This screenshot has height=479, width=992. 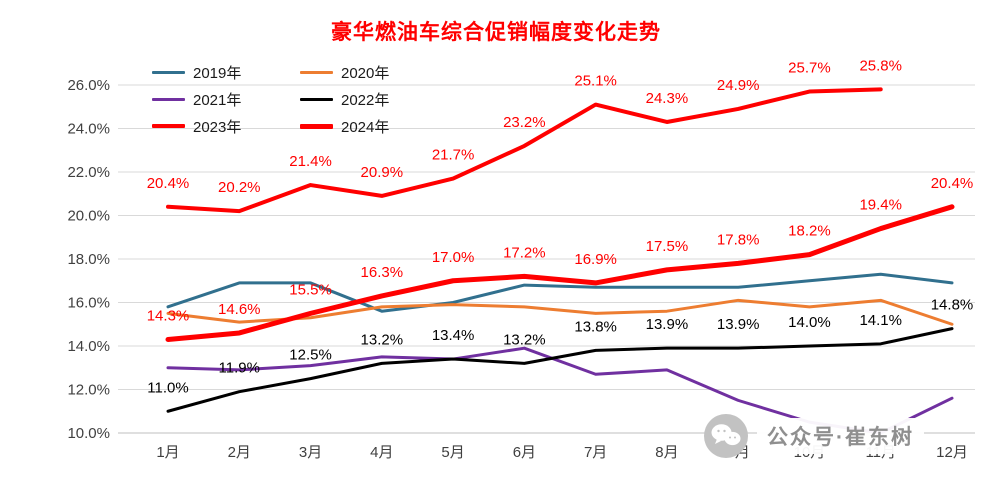 I want to click on legend-label: 2021年, so click(x=217, y=100).